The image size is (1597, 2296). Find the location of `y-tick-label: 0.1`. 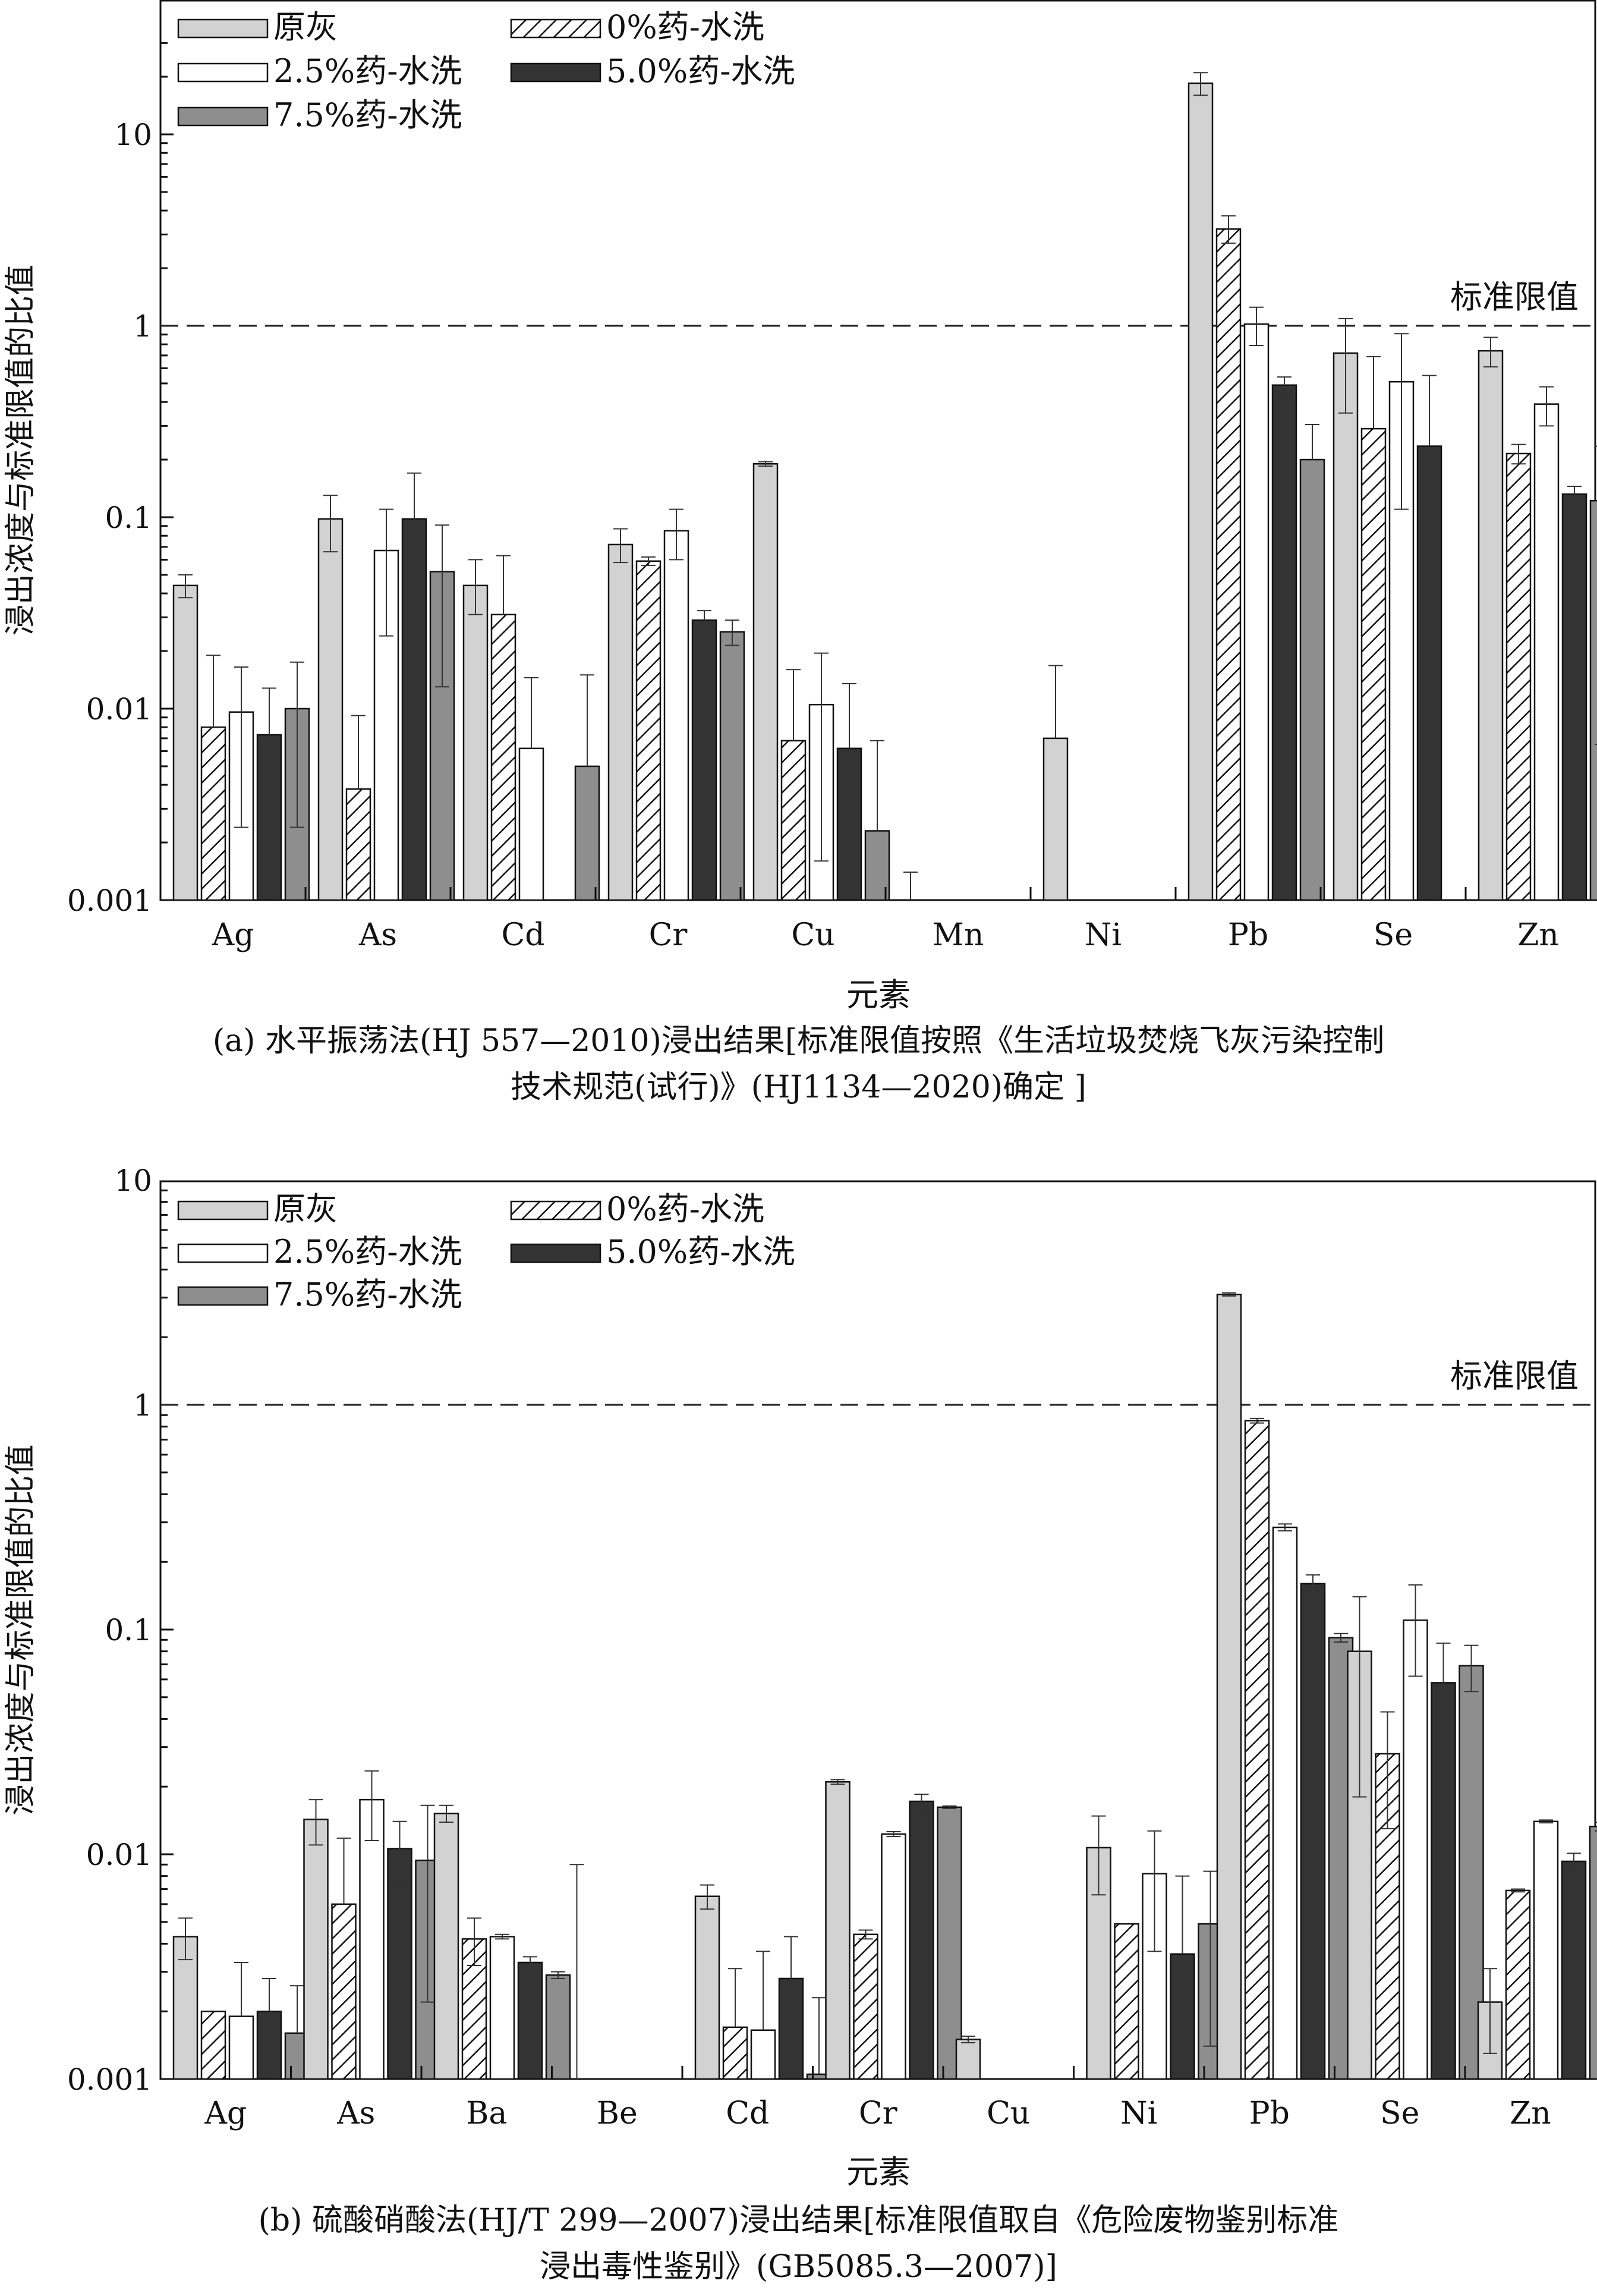

y-tick-label: 0.1 is located at coordinates (128, 518).